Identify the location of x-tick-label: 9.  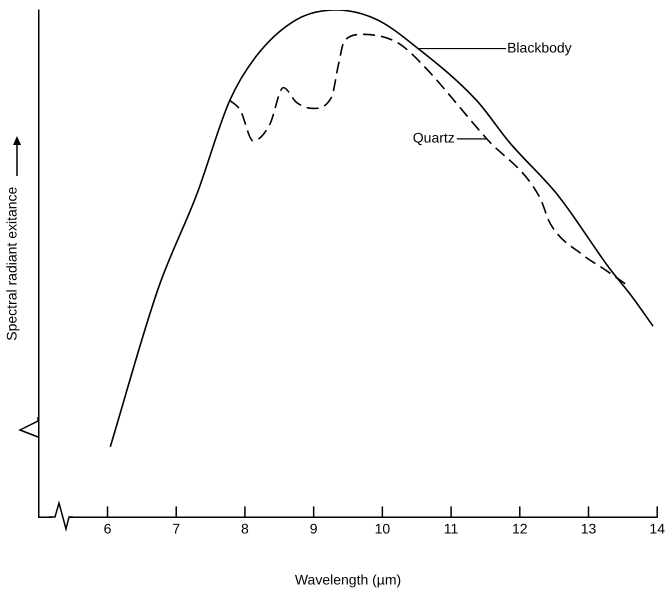
(314, 528).